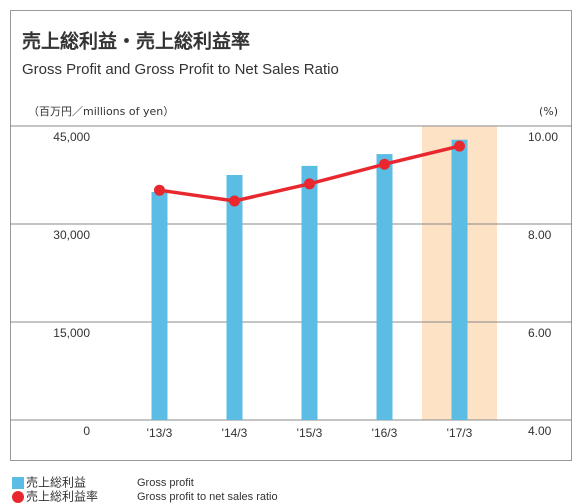 The image size is (582, 504). Describe the element at coordinates (62, 496) in the screenshot. I see `legend-label: 売上総利益率` at that location.